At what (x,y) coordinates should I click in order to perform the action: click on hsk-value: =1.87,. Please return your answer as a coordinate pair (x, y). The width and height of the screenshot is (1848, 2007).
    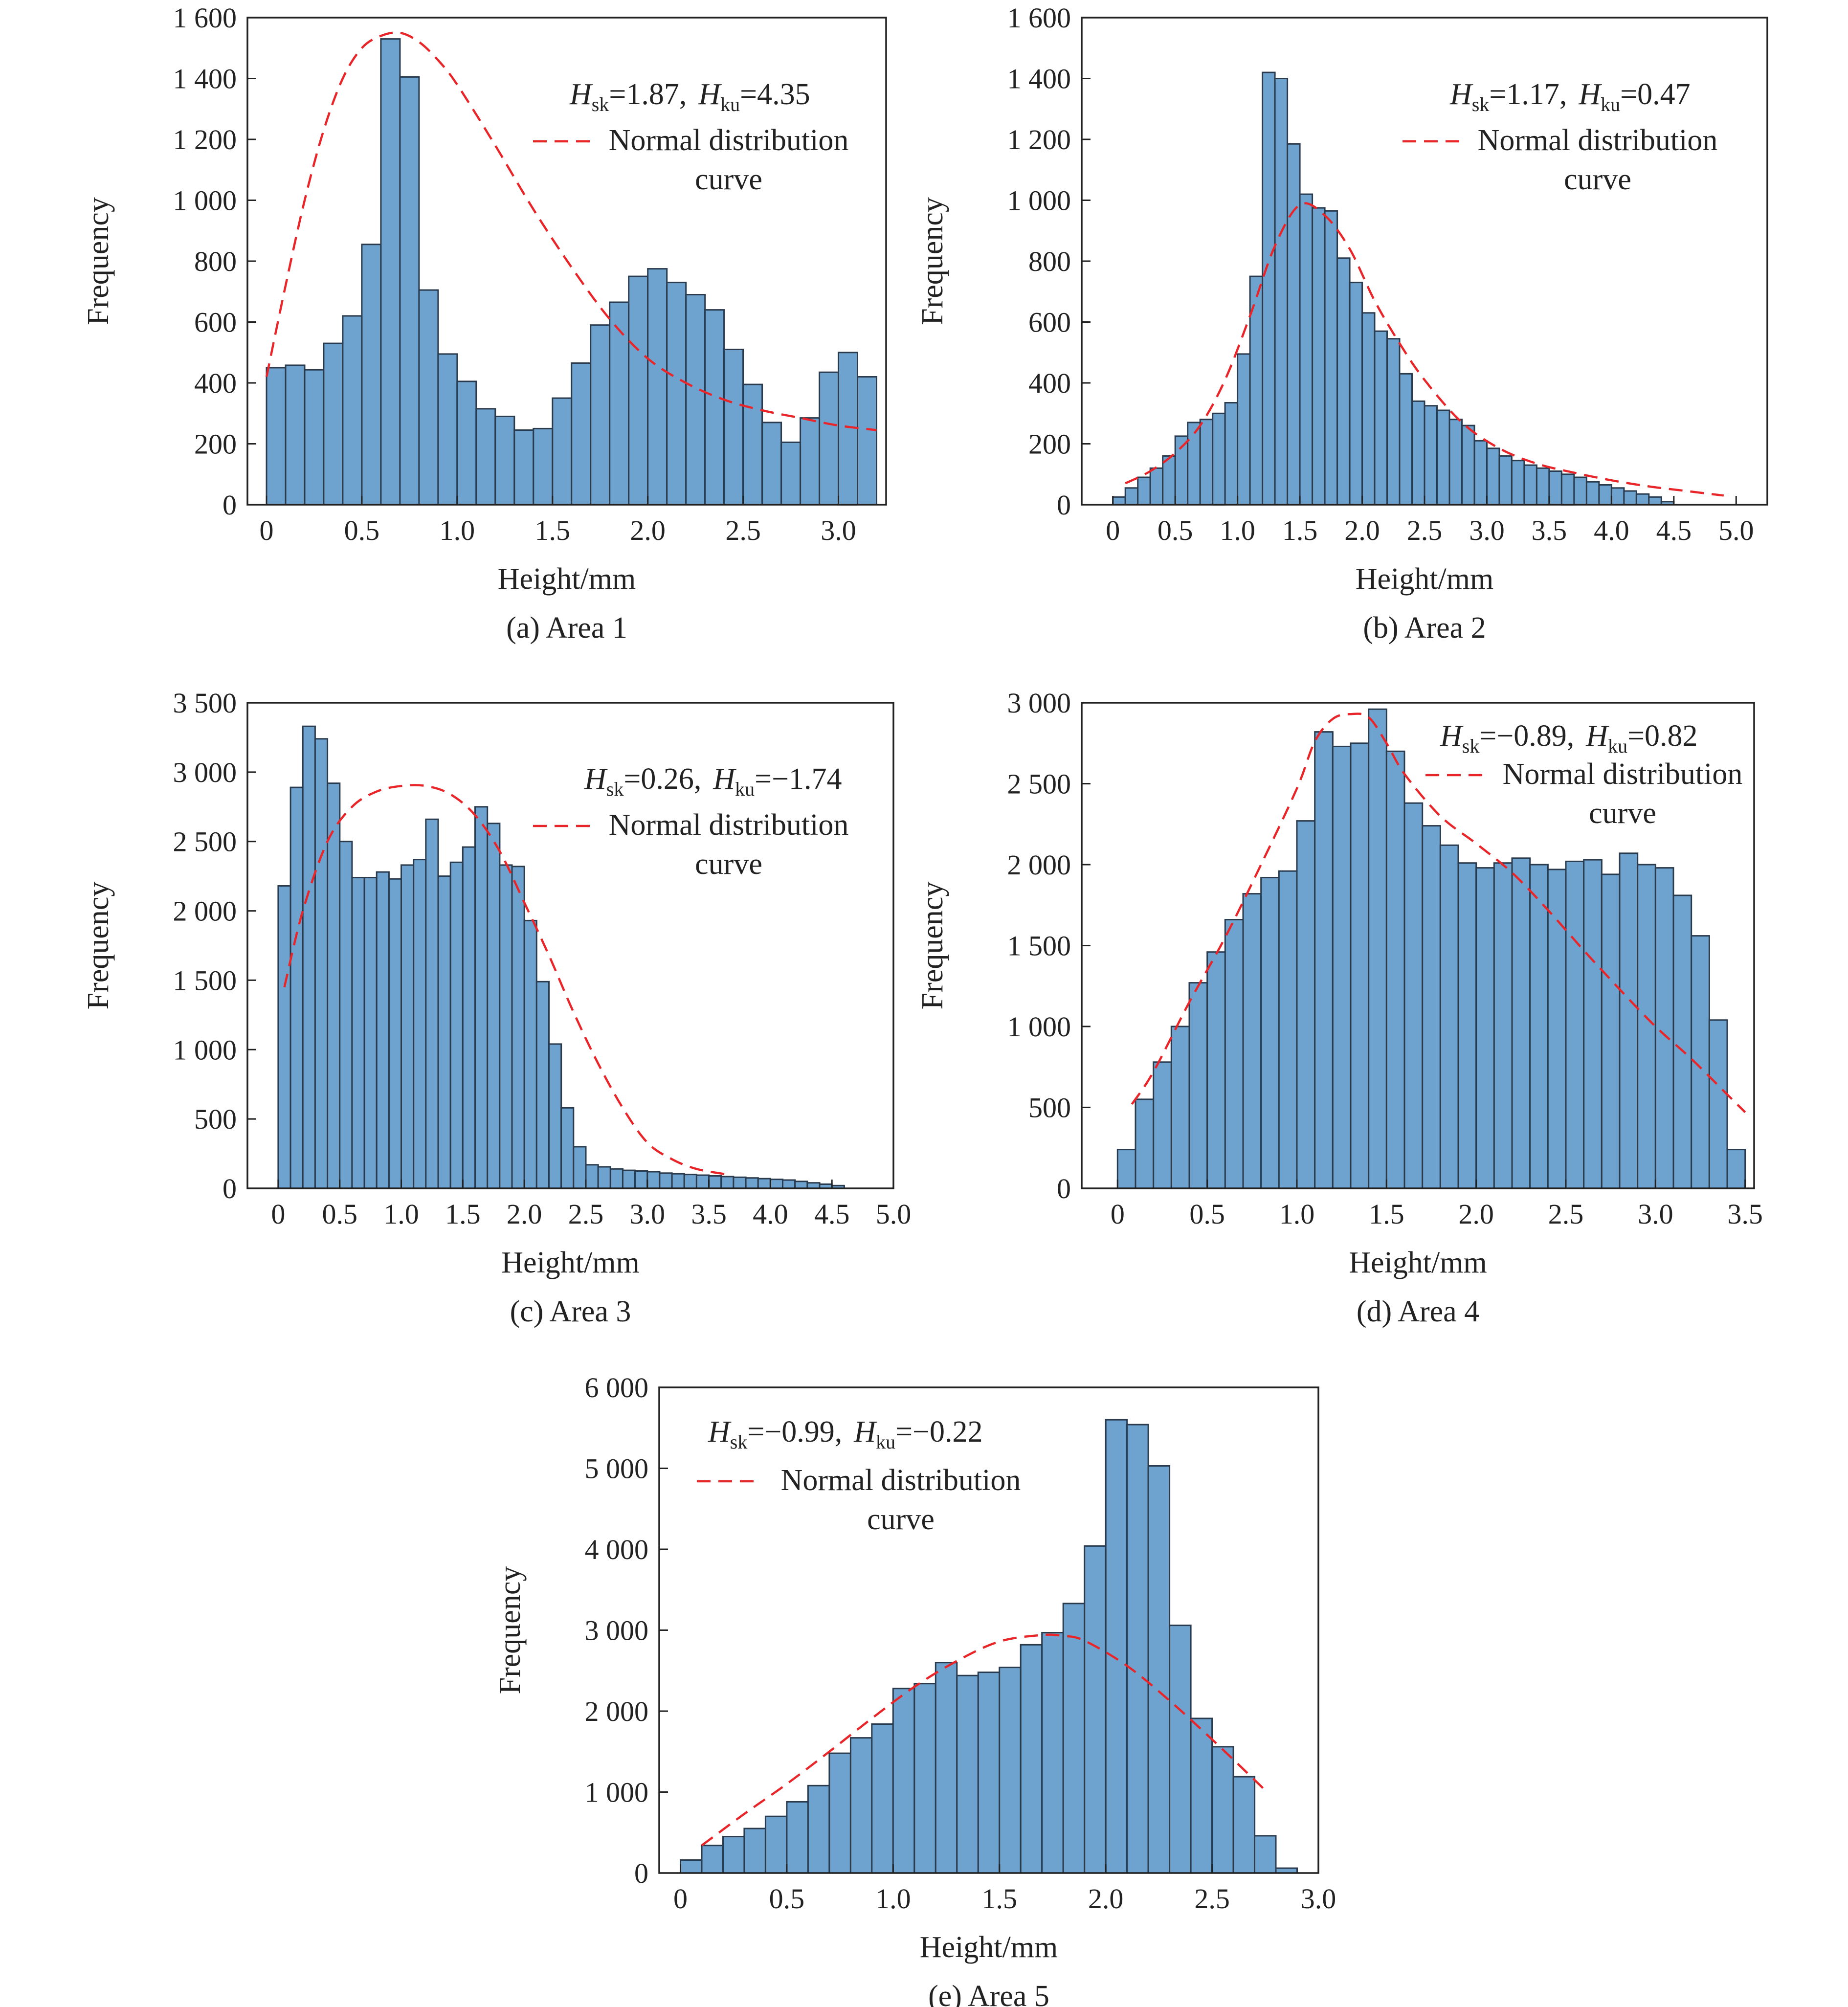
    Looking at the image, I should click on (648, 94).